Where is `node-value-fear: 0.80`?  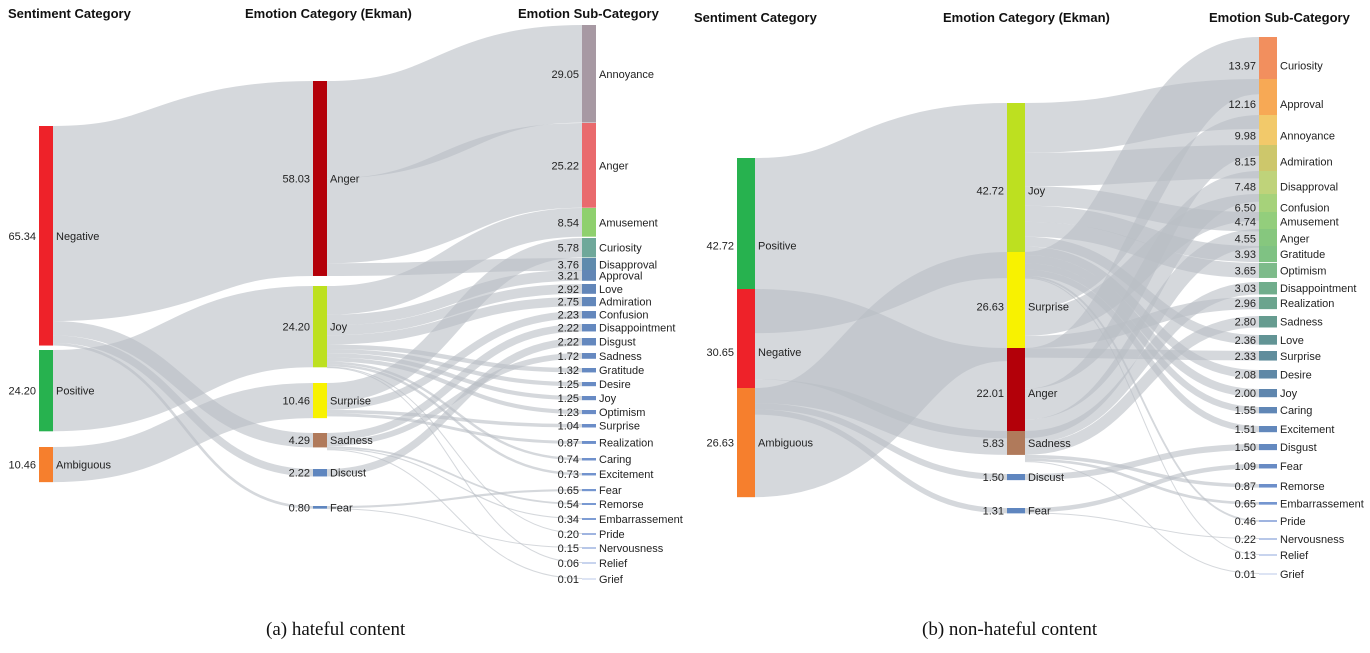 node-value-fear: 0.80 is located at coordinates (299, 508).